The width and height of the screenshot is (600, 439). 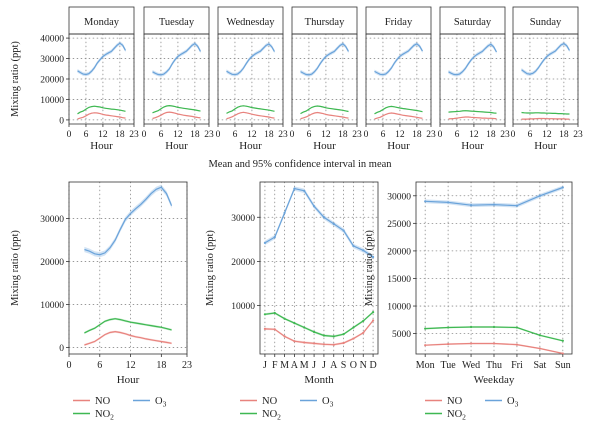 What do you see at coordinates (332, 404) in the screenshot?
I see `legend-subscript: 3` at bounding box center [332, 404].